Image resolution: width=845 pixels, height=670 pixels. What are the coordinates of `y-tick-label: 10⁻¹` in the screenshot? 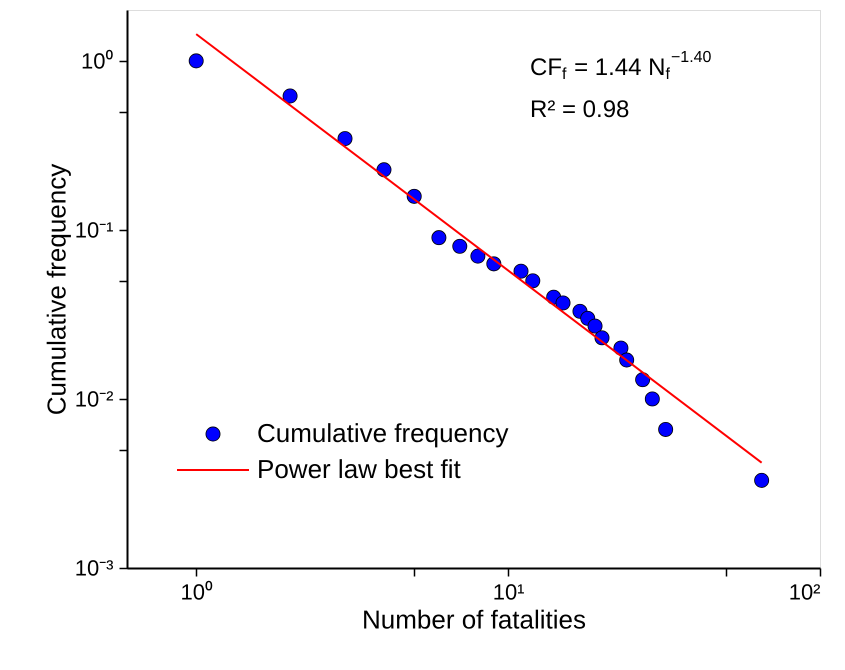 It's located at (94, 229).